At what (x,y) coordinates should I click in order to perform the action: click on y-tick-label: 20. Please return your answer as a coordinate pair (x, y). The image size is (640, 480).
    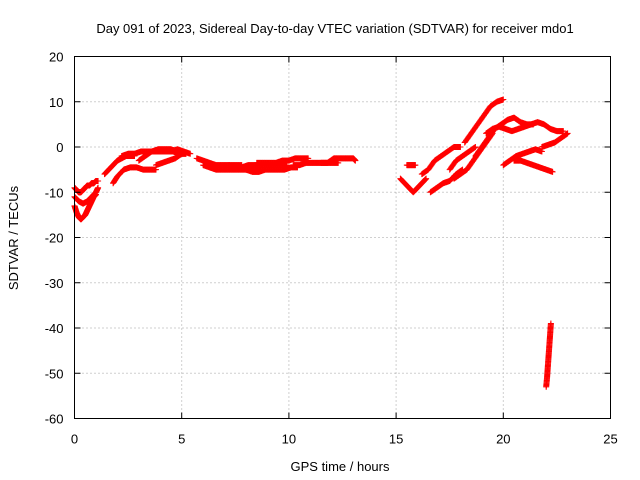
    Looking at the image, I should click on (56, 57).